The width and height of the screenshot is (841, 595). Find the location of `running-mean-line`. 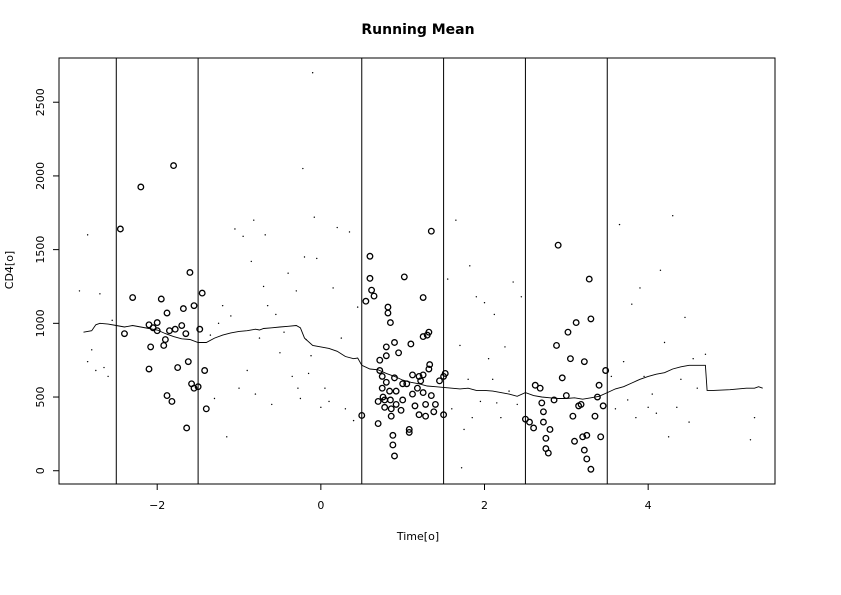

running-mean-line is located at coordinates (423, 361).